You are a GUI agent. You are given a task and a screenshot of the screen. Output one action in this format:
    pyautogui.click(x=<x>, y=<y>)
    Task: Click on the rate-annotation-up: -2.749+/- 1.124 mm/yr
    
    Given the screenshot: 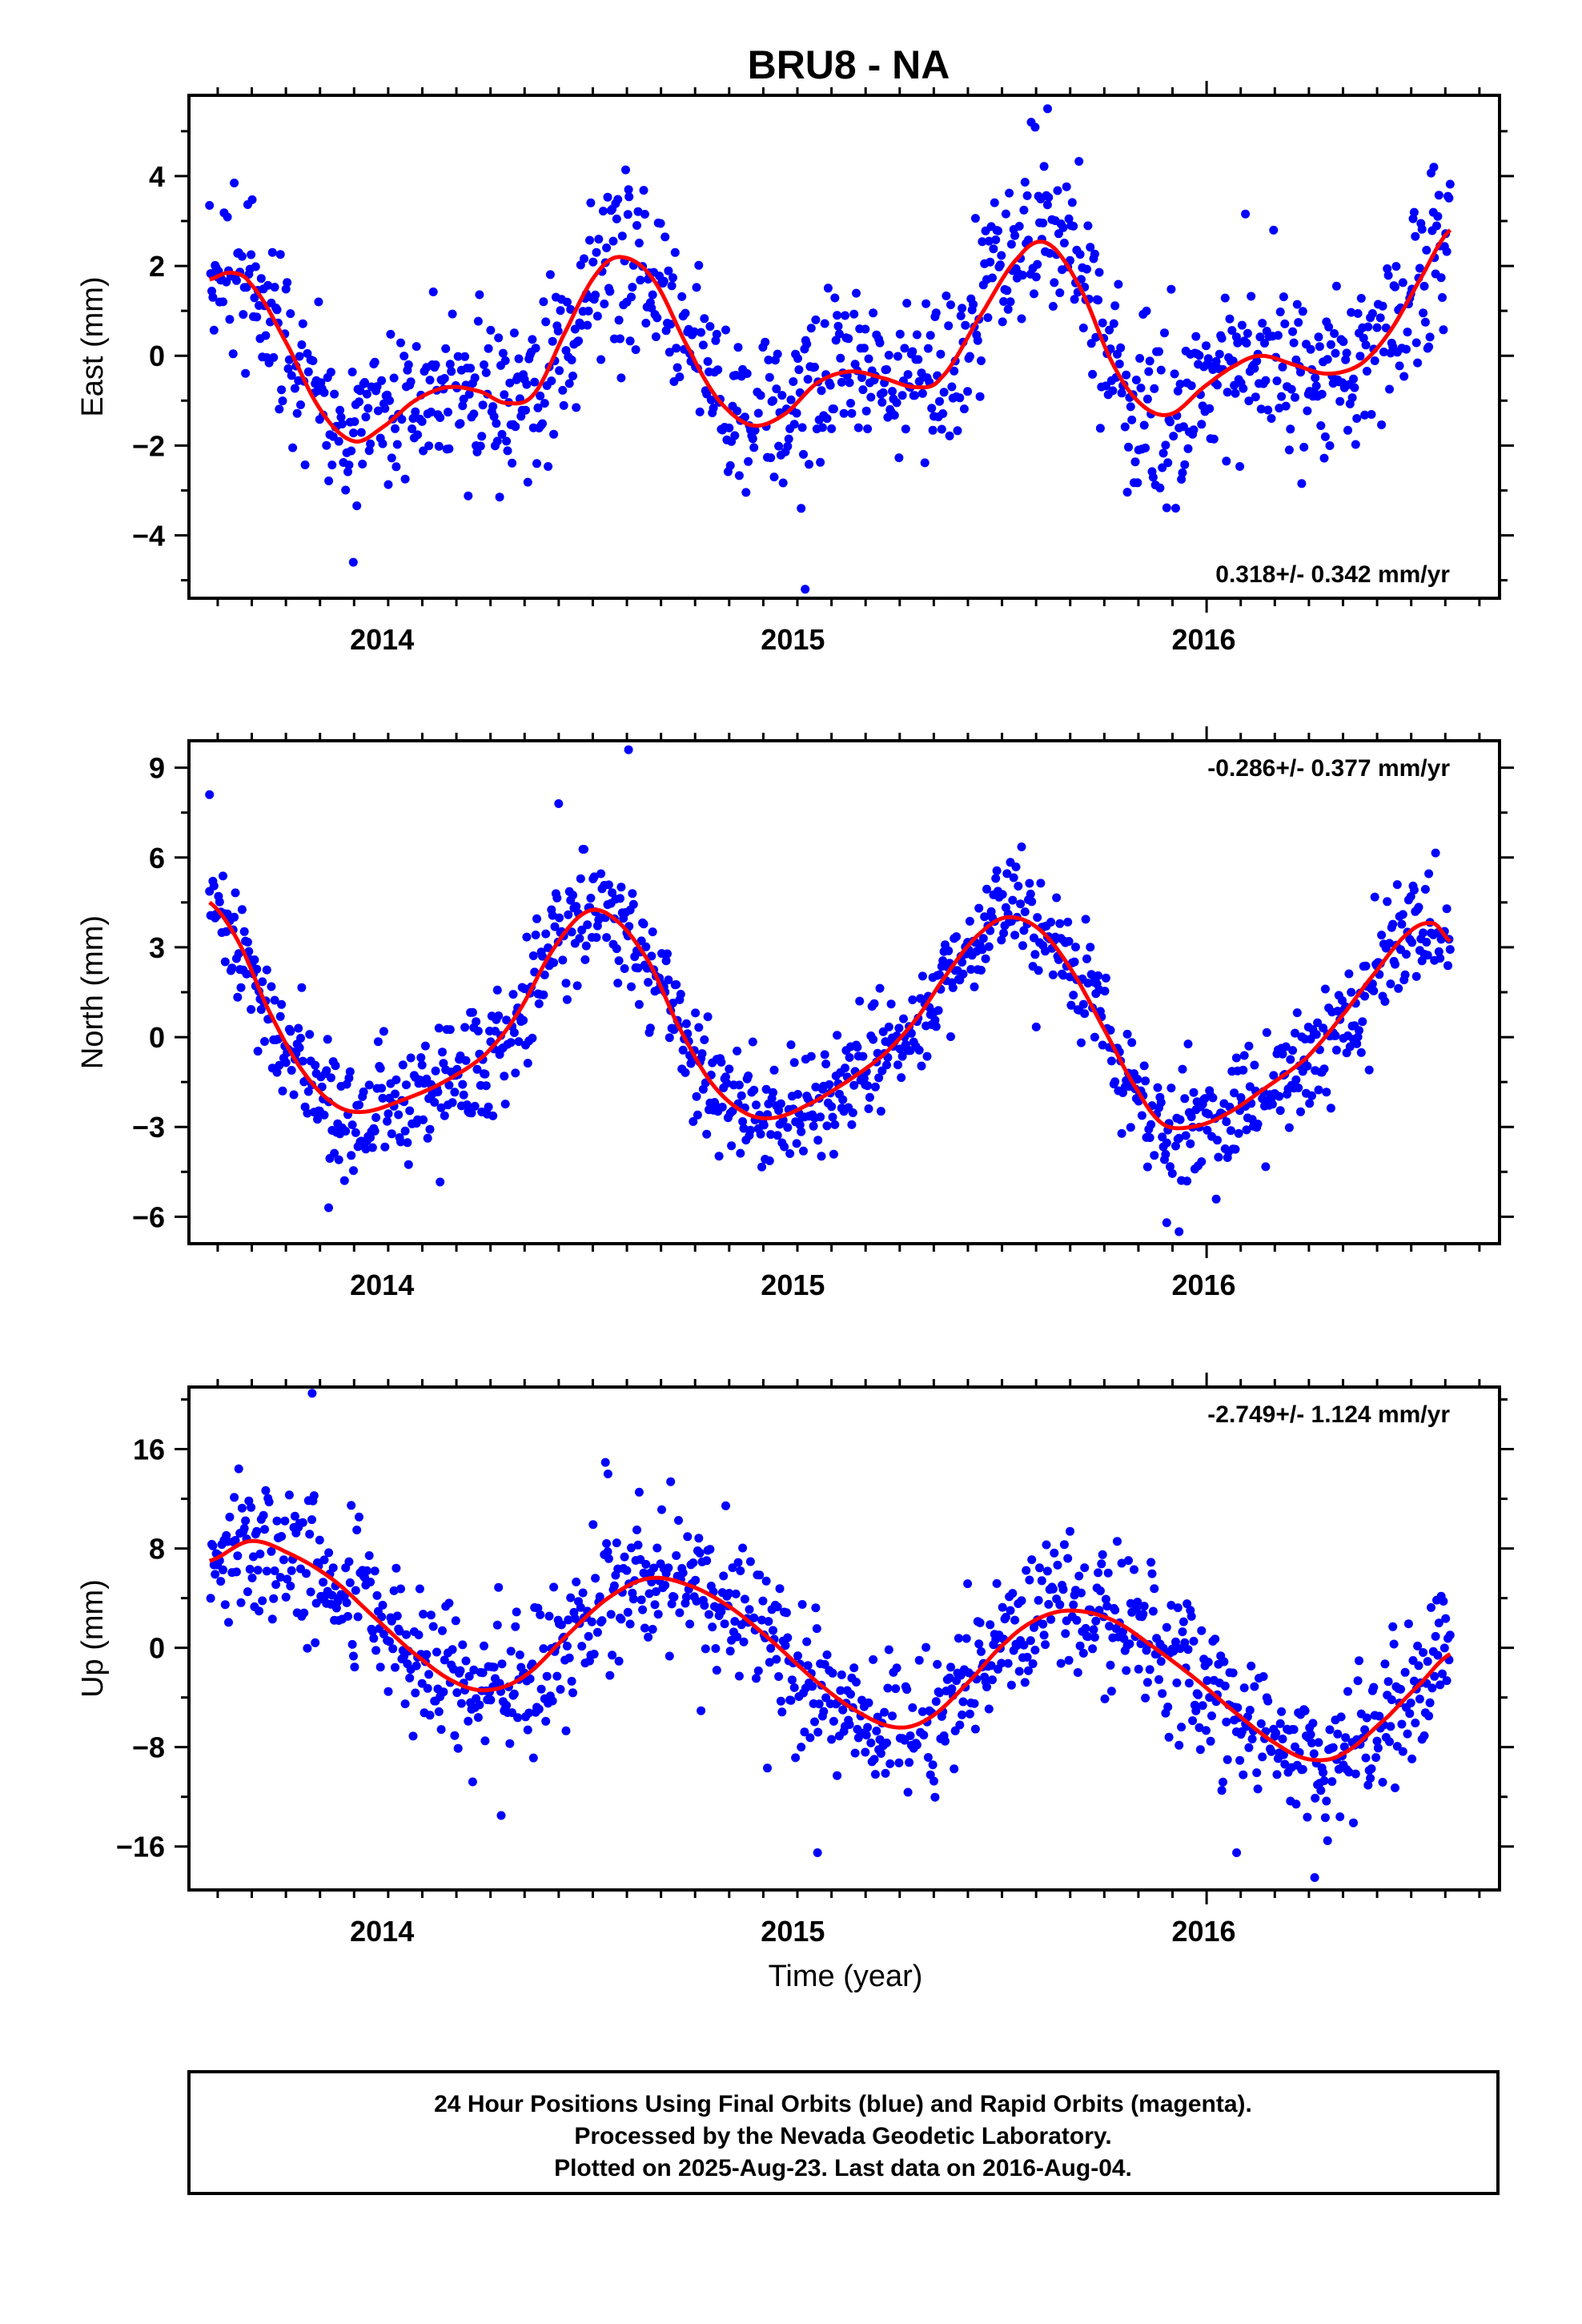 What is the action you would take?
    pyautogui.click(x=1328, y=1414)
    